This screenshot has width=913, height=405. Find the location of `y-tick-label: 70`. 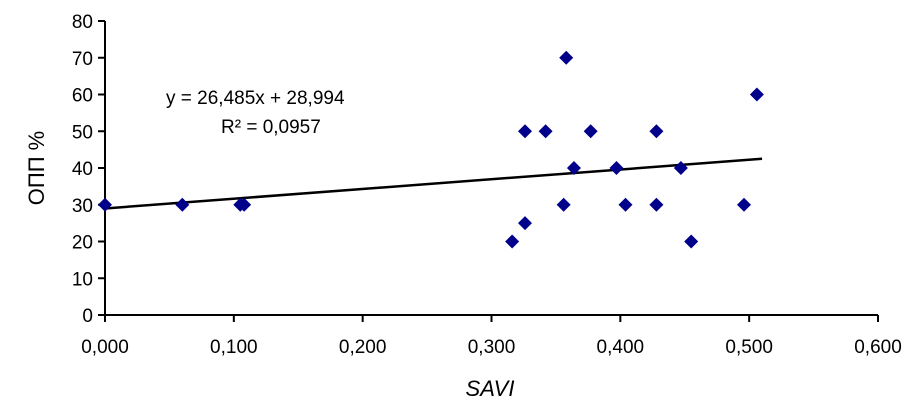

y-tick-label: 70 is located at coordinates (82, 59).